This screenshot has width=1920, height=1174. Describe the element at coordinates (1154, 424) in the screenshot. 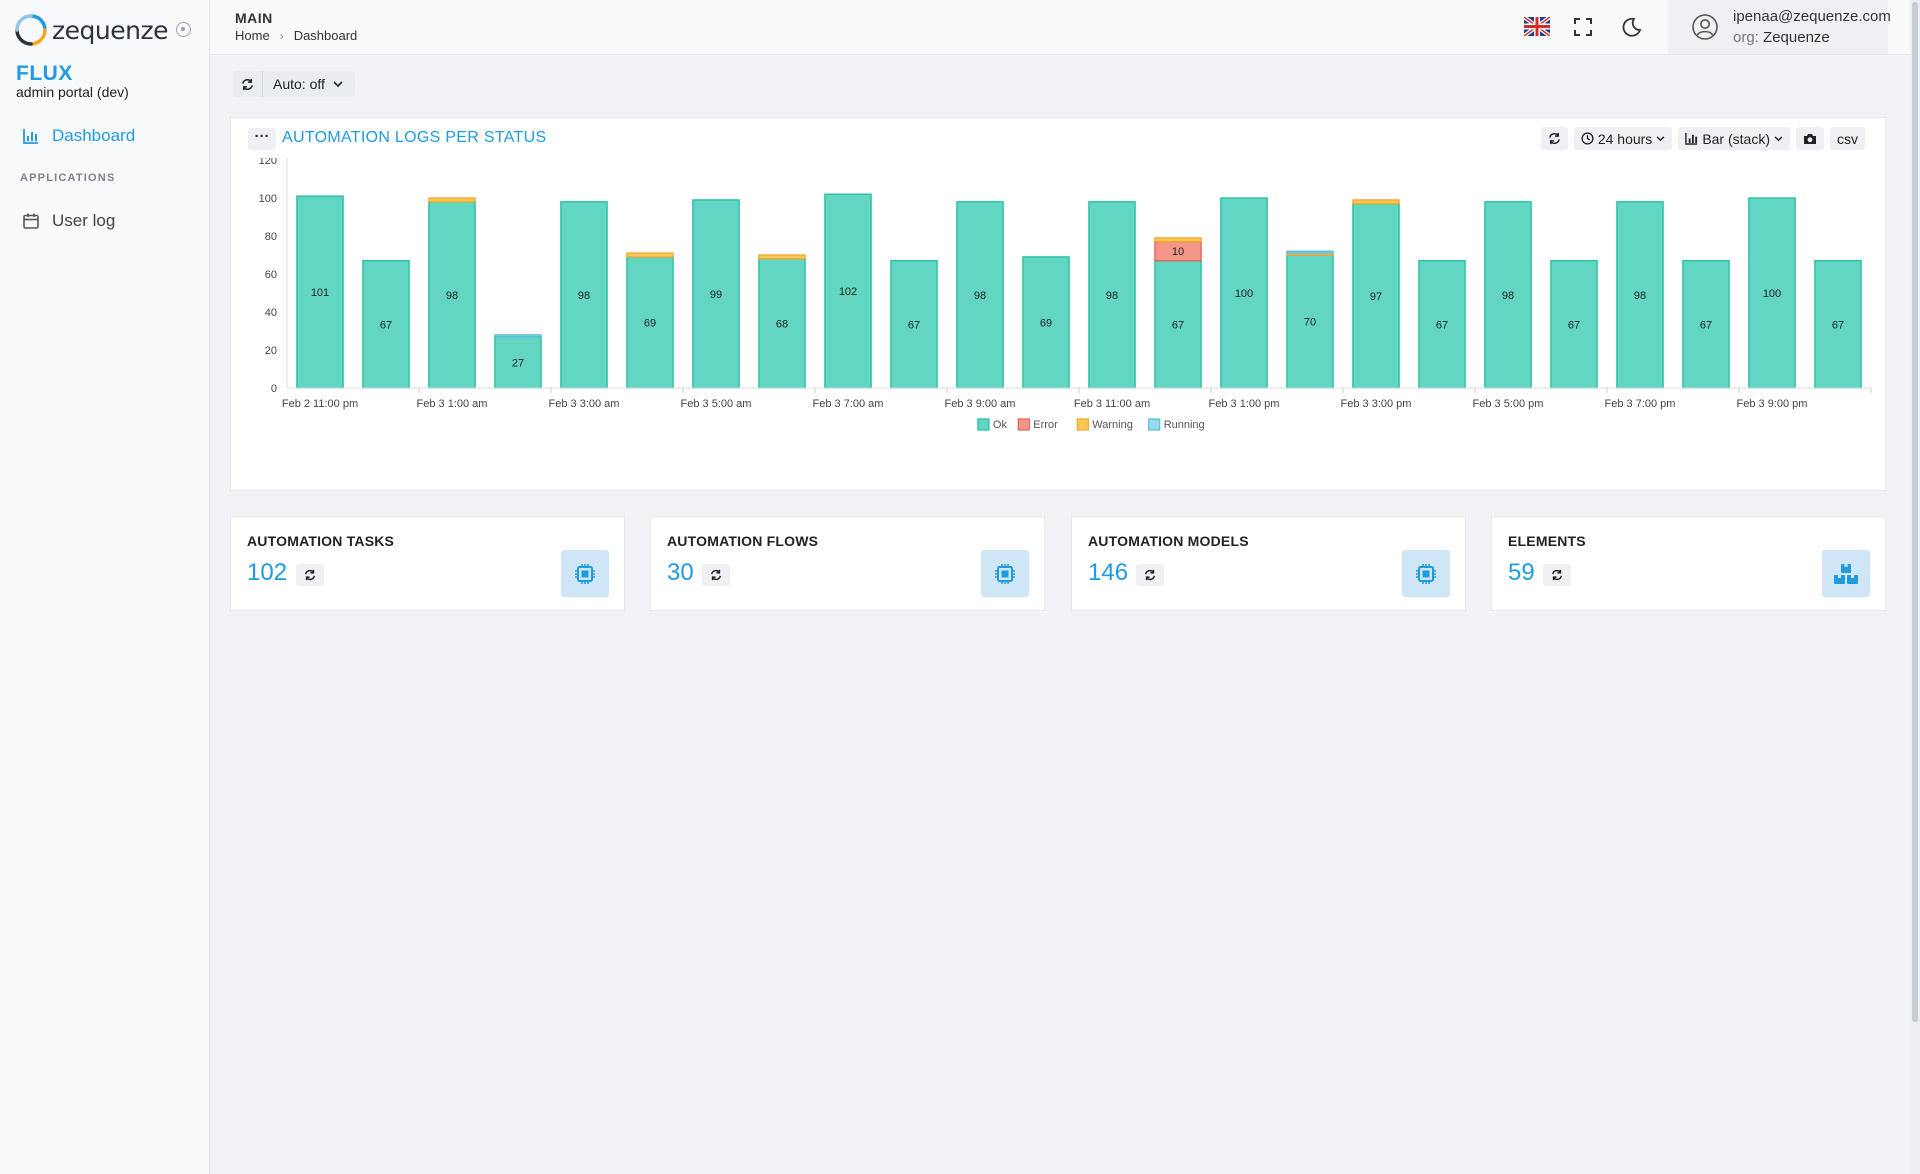

I see `legend-swatch-running` at that location.